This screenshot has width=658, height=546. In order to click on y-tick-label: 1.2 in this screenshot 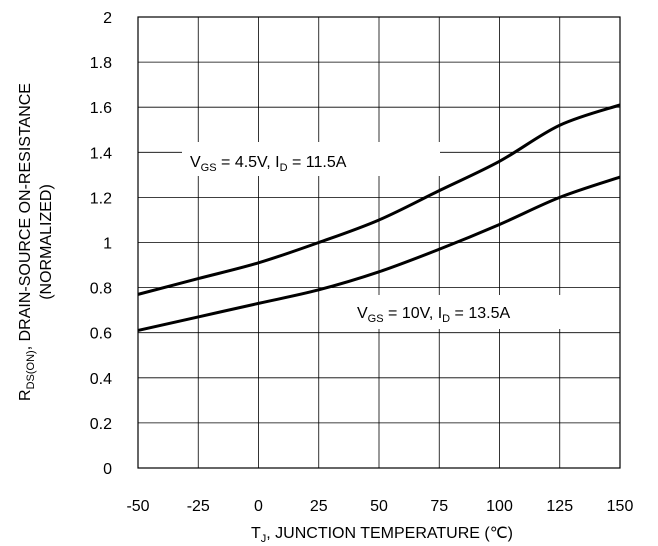, I will do `click(101, 198)`.